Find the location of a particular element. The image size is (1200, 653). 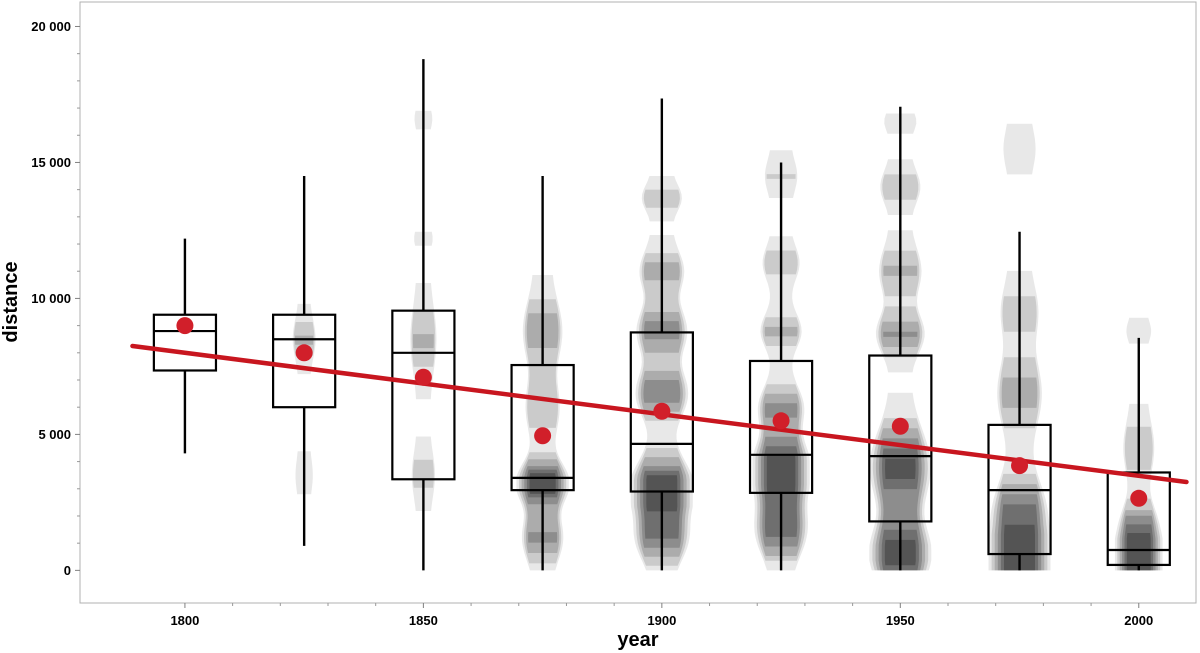

y-tick-label: 10 000 is located at coordinates (51, 298).